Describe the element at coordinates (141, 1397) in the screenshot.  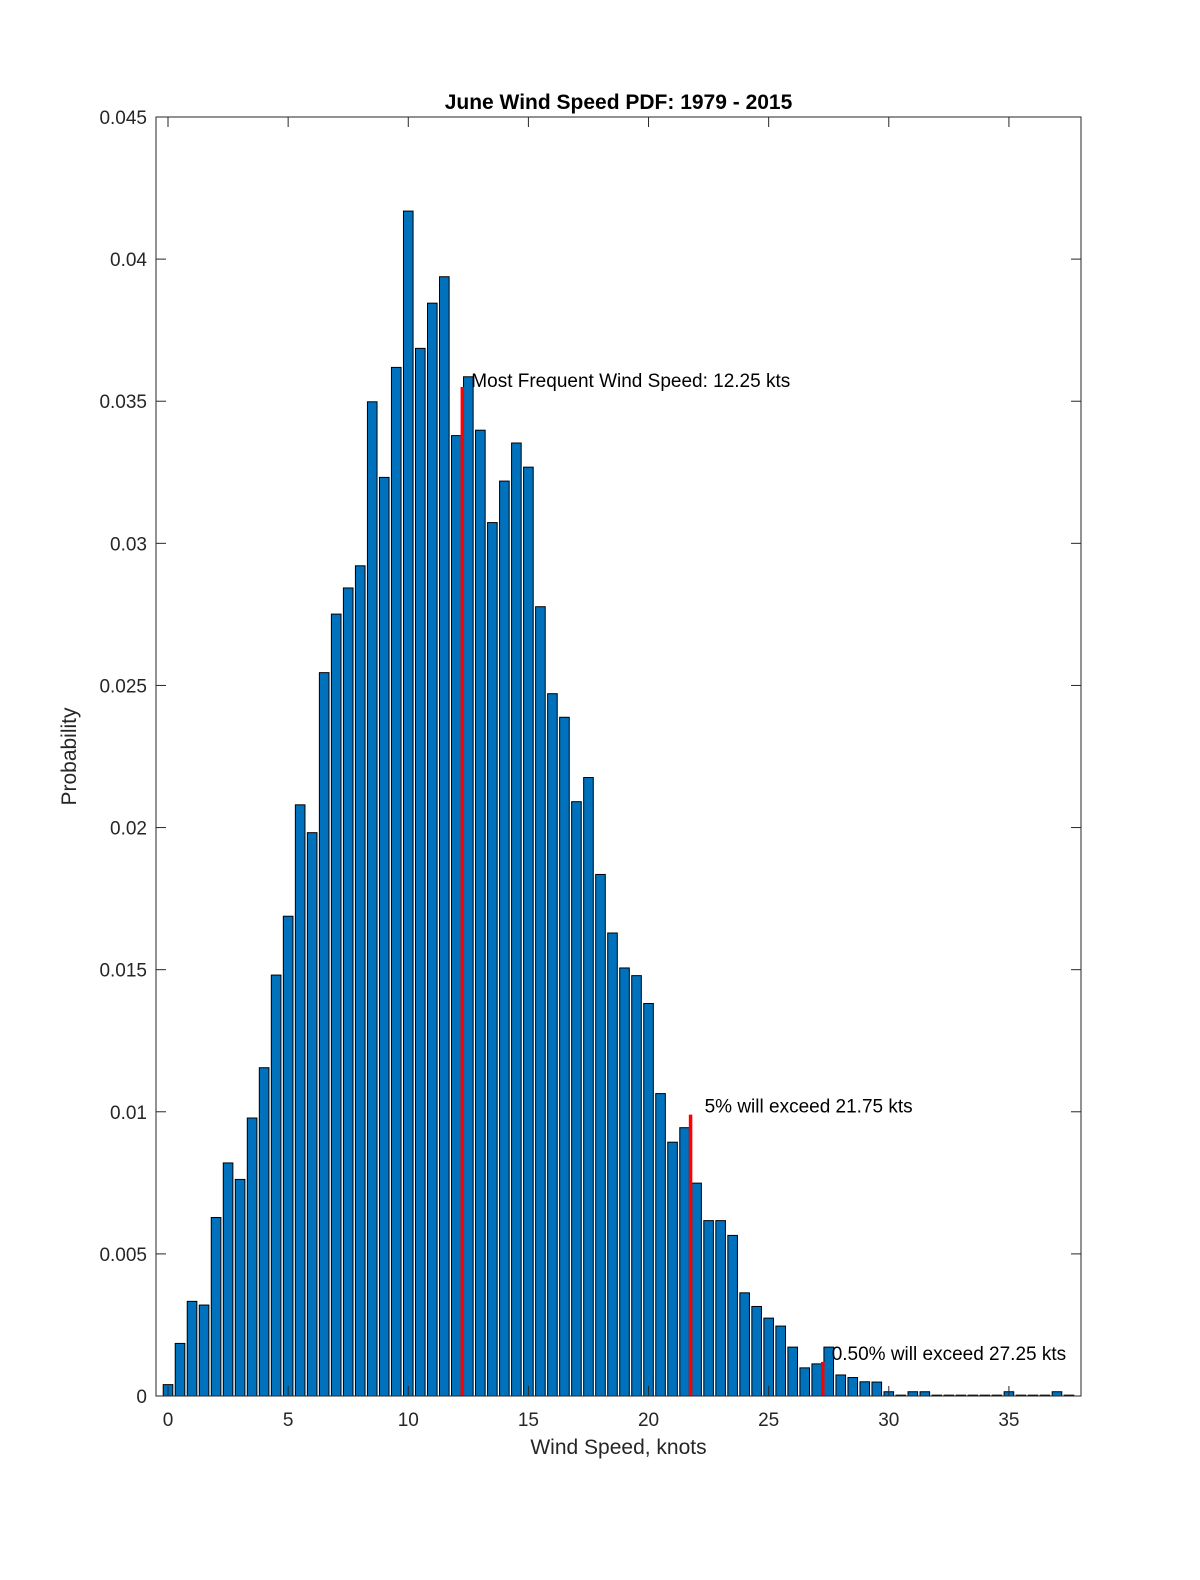
I see `y-tick-label: 0` at that location.